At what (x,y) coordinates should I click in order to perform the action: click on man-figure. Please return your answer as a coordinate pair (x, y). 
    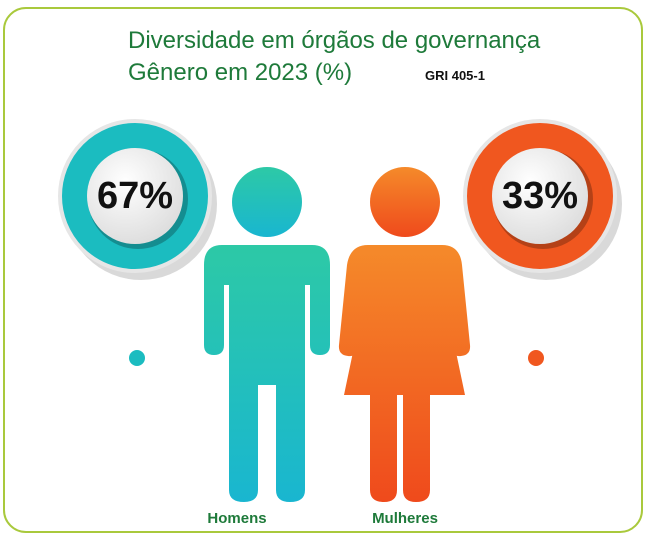
    Looking at the image, I should click on (267, 334).